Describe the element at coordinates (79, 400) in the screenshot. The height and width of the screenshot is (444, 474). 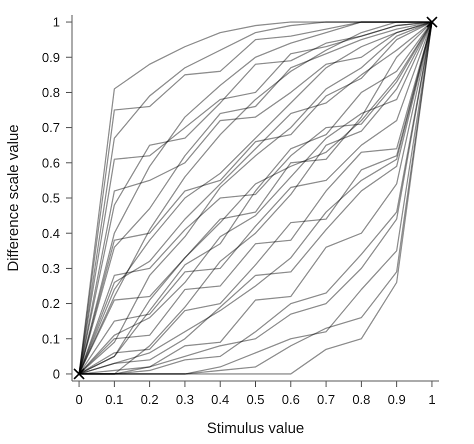
I see `x-tick-label: 0` at that location.